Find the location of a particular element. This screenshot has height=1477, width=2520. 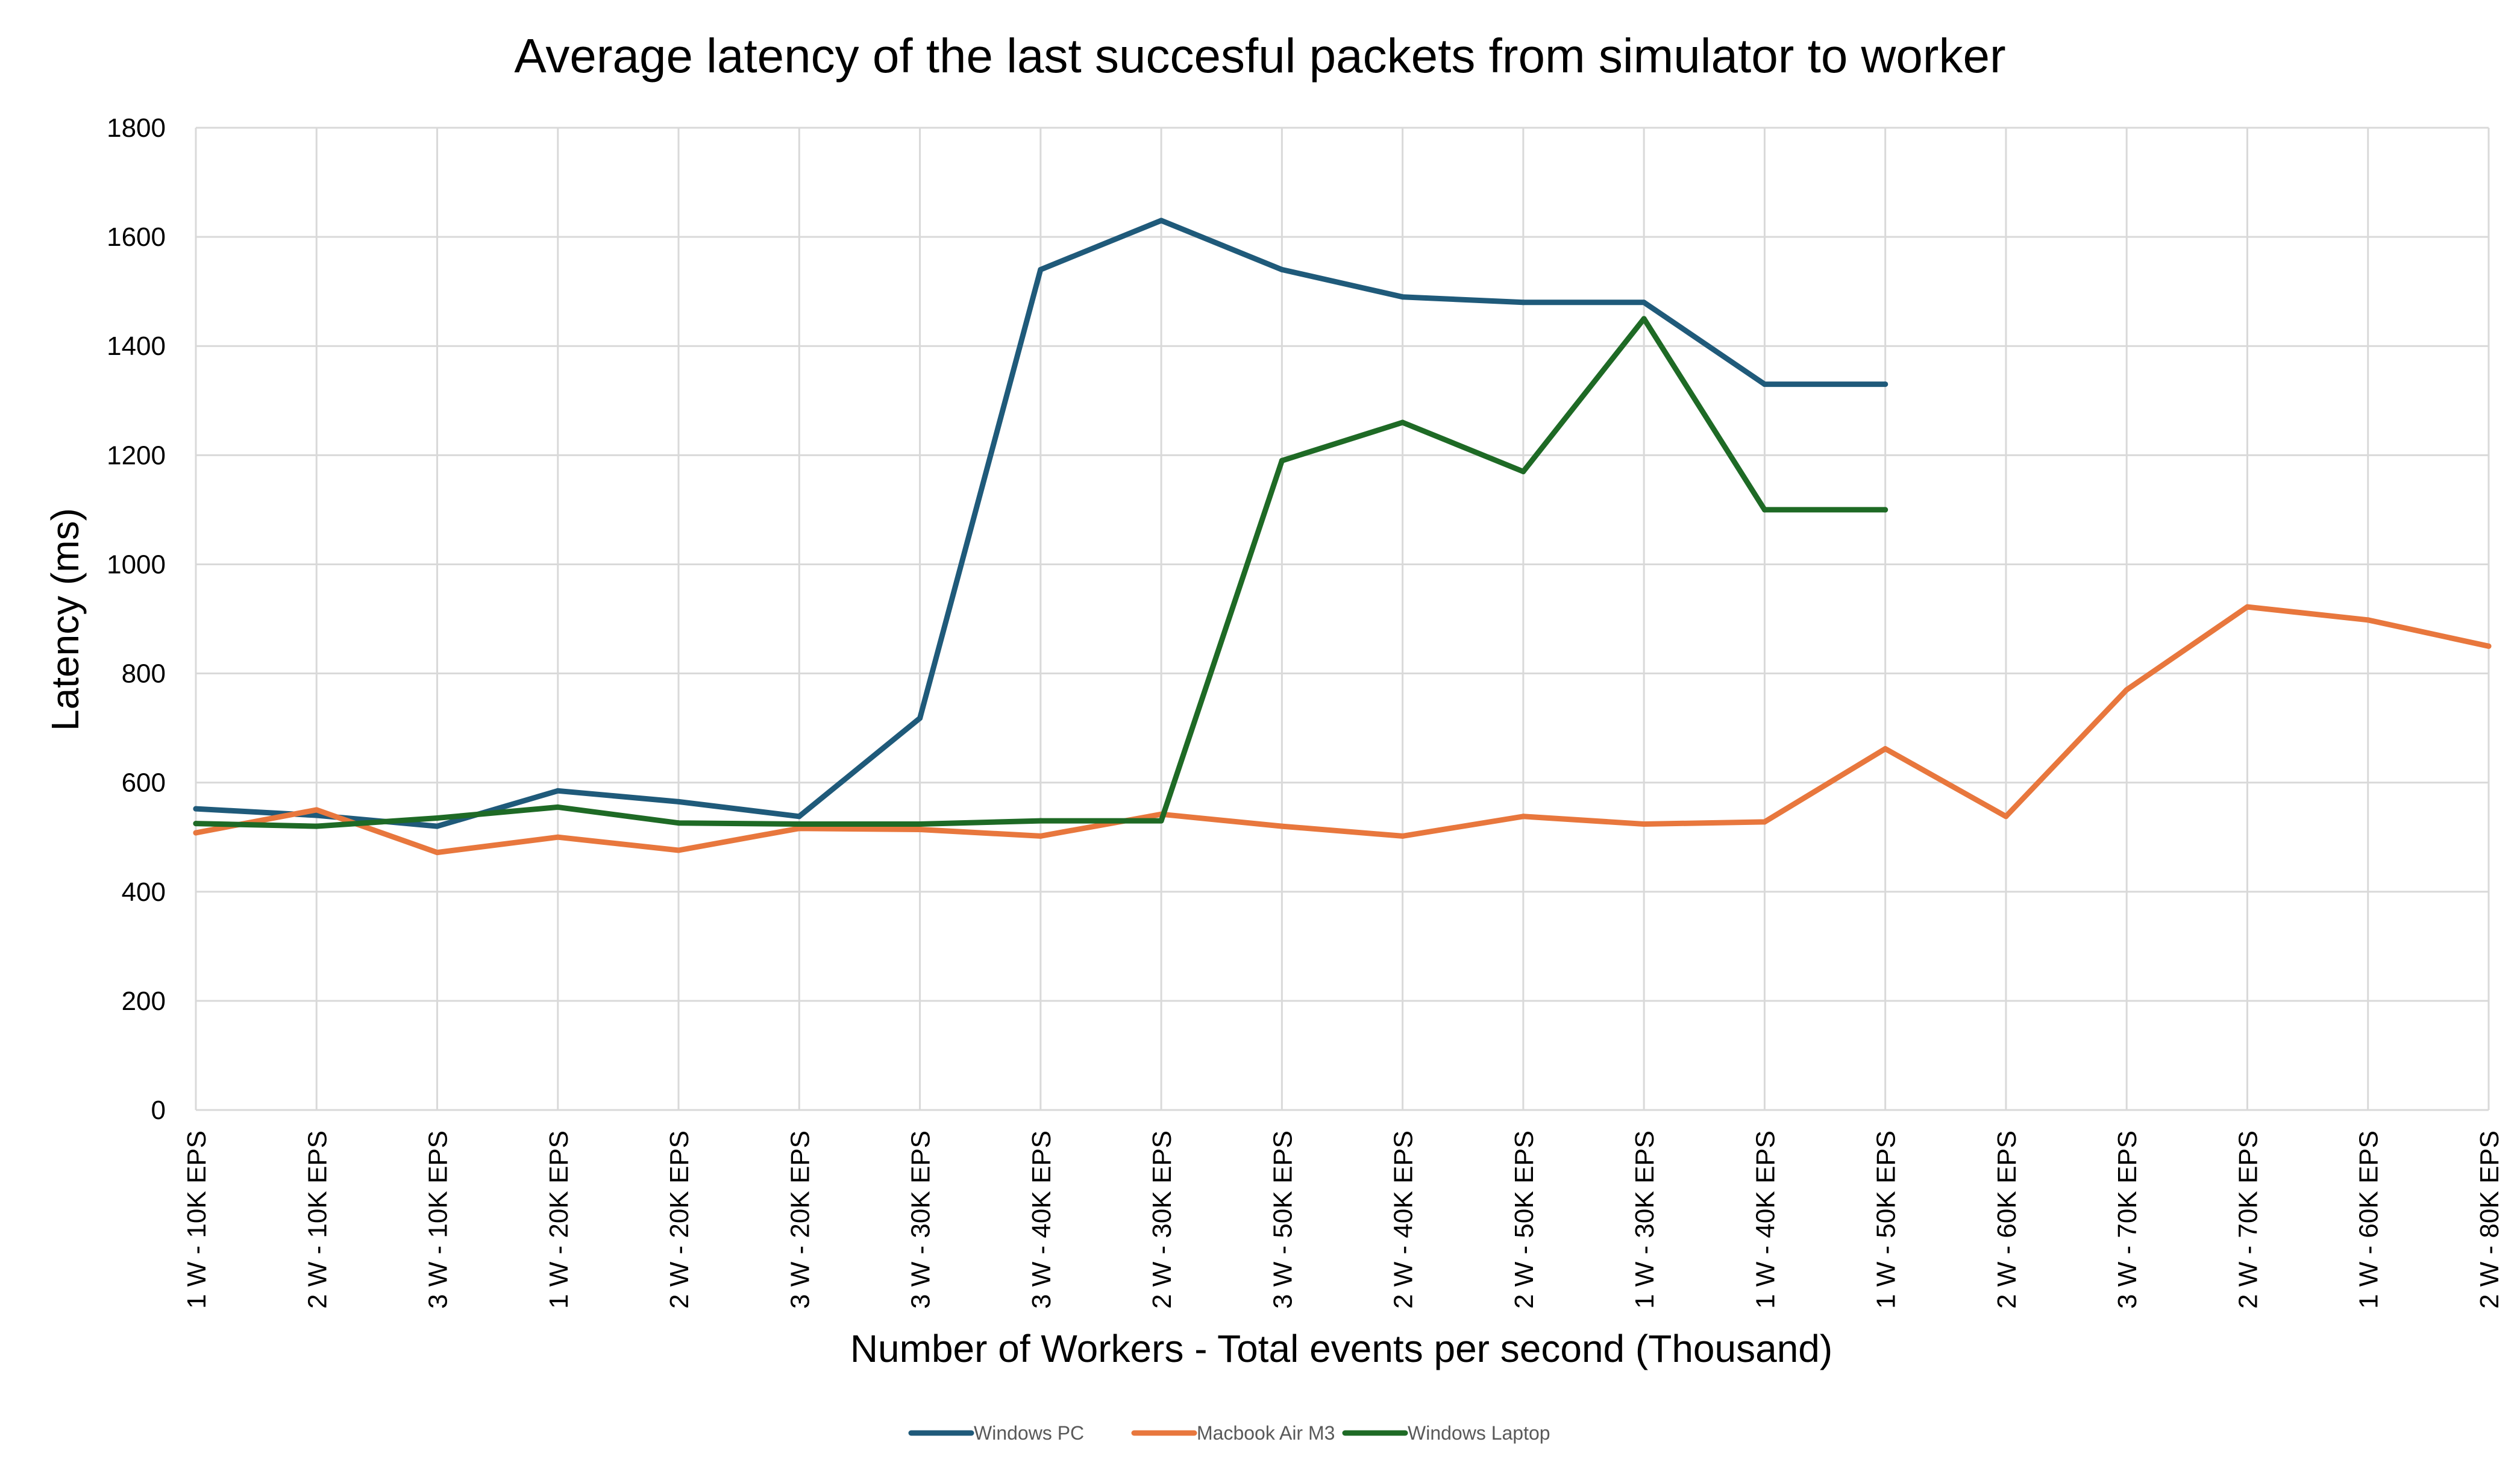

x-tick-label: 2 W - 60K EPS is located at coordinates (2007, 1219).